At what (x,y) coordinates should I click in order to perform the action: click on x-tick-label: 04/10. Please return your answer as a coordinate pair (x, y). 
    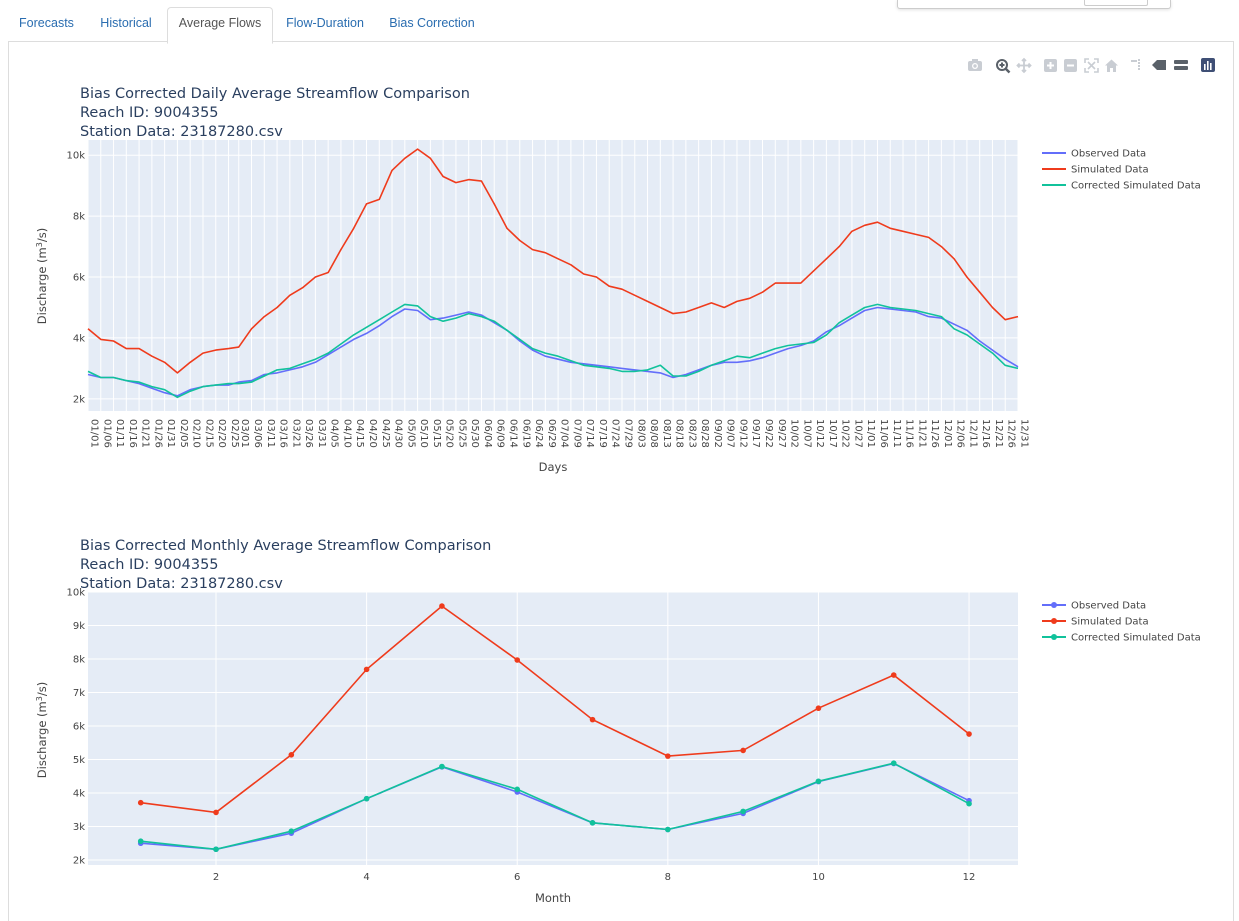
    Looking at the image, I should click on (346, 433).